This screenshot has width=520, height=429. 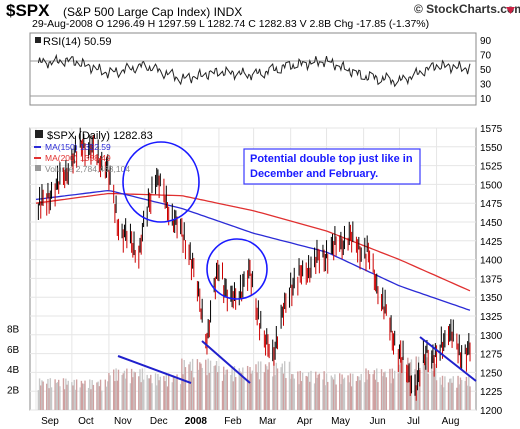 What do you see at coordinates (86, 421) in the screenshot?
I see `x-label: Oct` at bounding box center [86, 421].